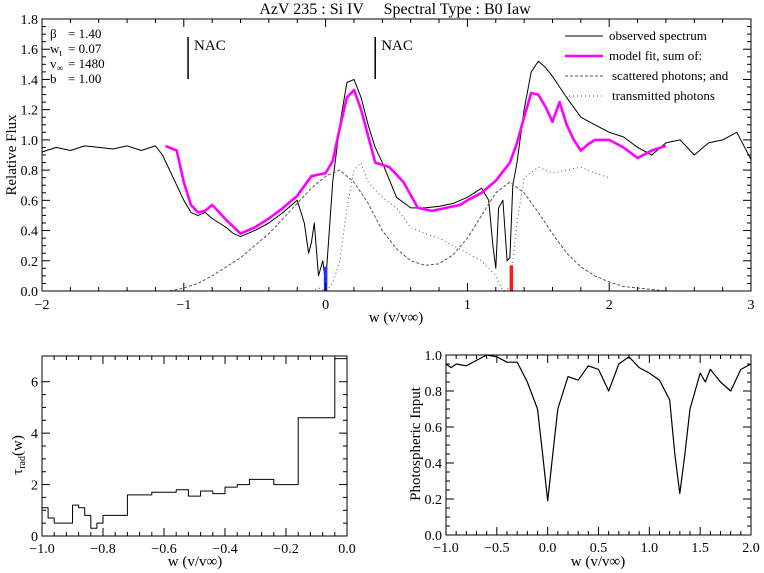 This screenshot has width=764, height=573. Describe the element at coordinates (655, 55) in the screenshot. I see `legend-label: model fit, sum of:` at that location.